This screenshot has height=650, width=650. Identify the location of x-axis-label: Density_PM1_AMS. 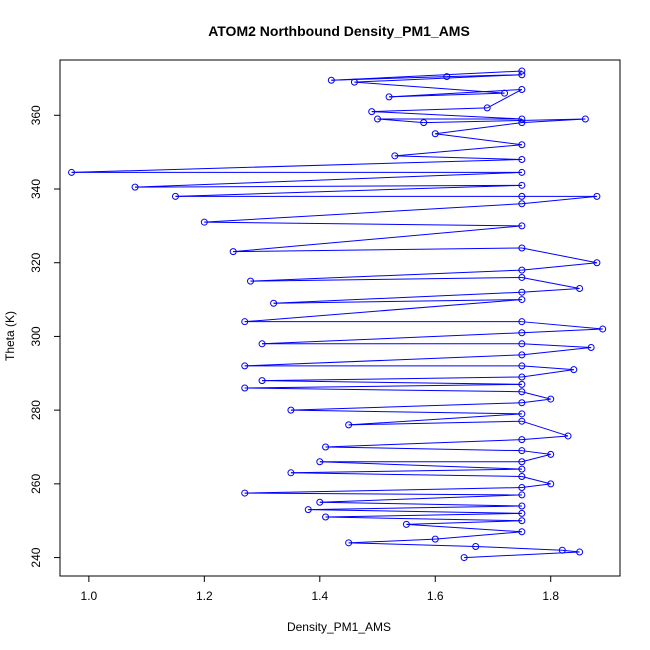
(339, 627).